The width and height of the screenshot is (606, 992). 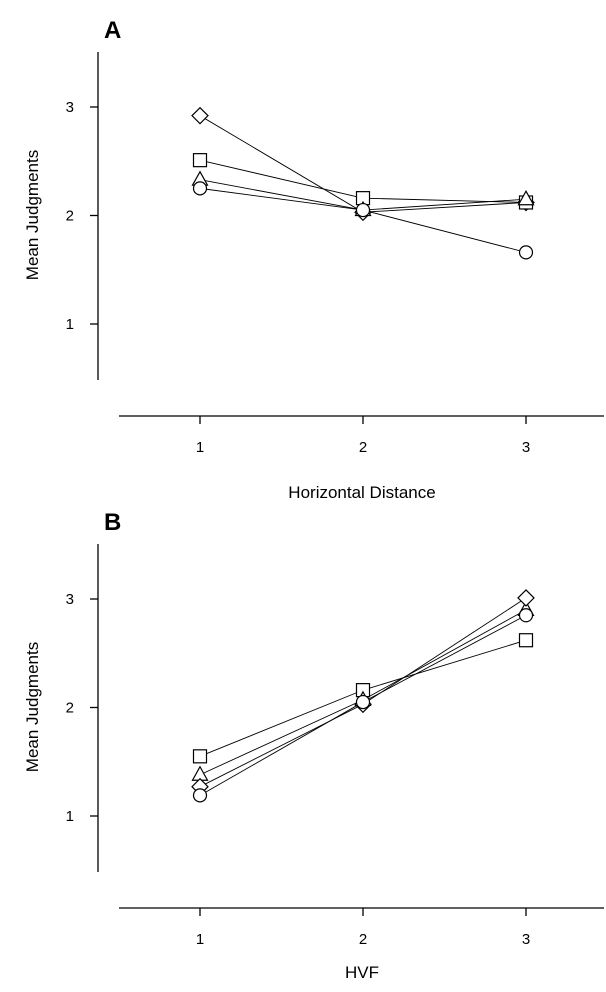 What do you see at coordinates (362, 972) in the screenshot?
I see `x-axis-title: HVF` at bounding box center [362, 972].